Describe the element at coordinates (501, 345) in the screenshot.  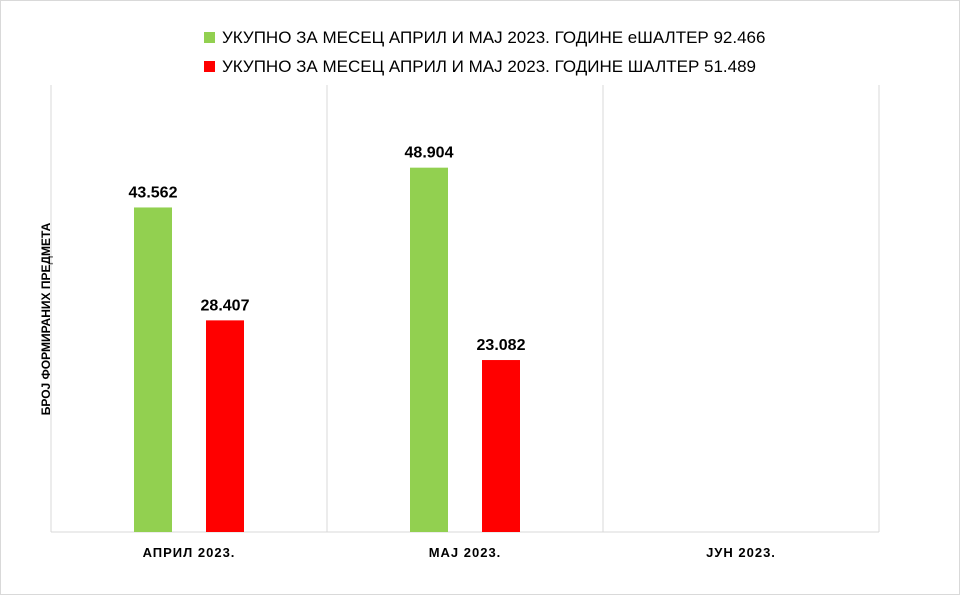
I see `data-label: 23.082` at that location.